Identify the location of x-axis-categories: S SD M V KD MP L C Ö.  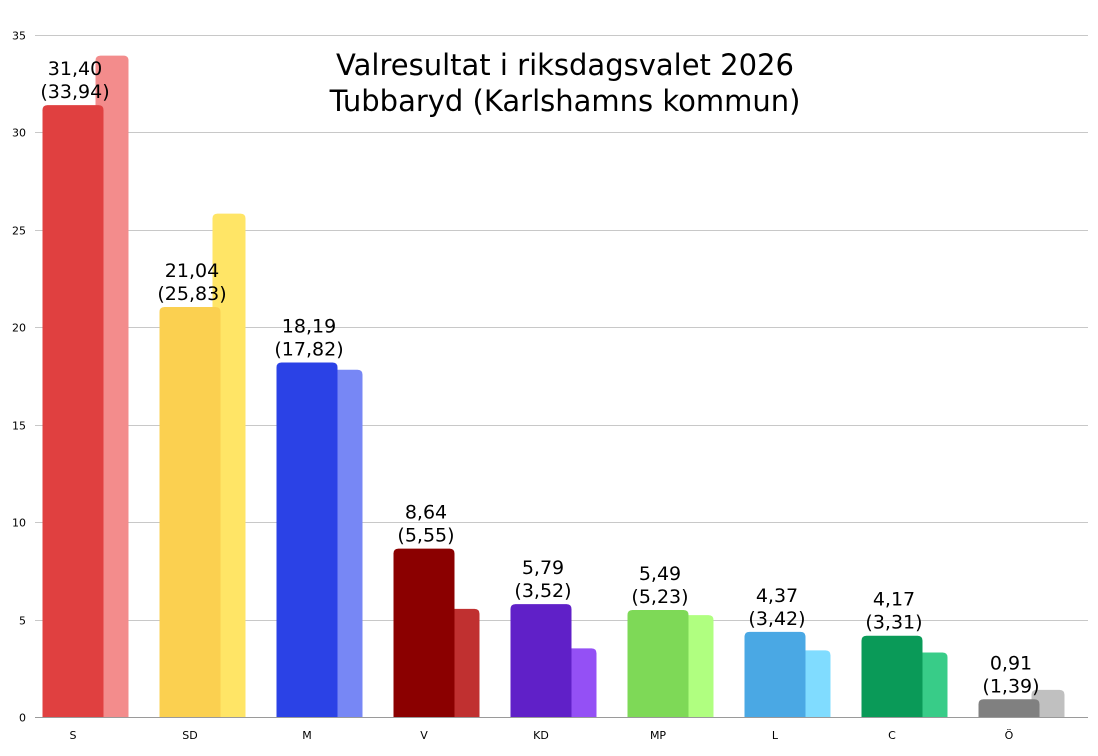
(542, 735).